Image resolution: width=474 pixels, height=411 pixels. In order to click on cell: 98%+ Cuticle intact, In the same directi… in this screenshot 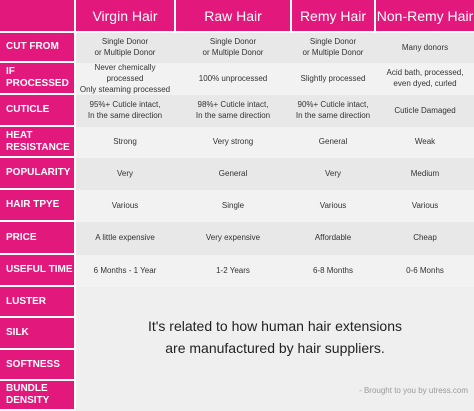, I will do `click(233, 110)`.